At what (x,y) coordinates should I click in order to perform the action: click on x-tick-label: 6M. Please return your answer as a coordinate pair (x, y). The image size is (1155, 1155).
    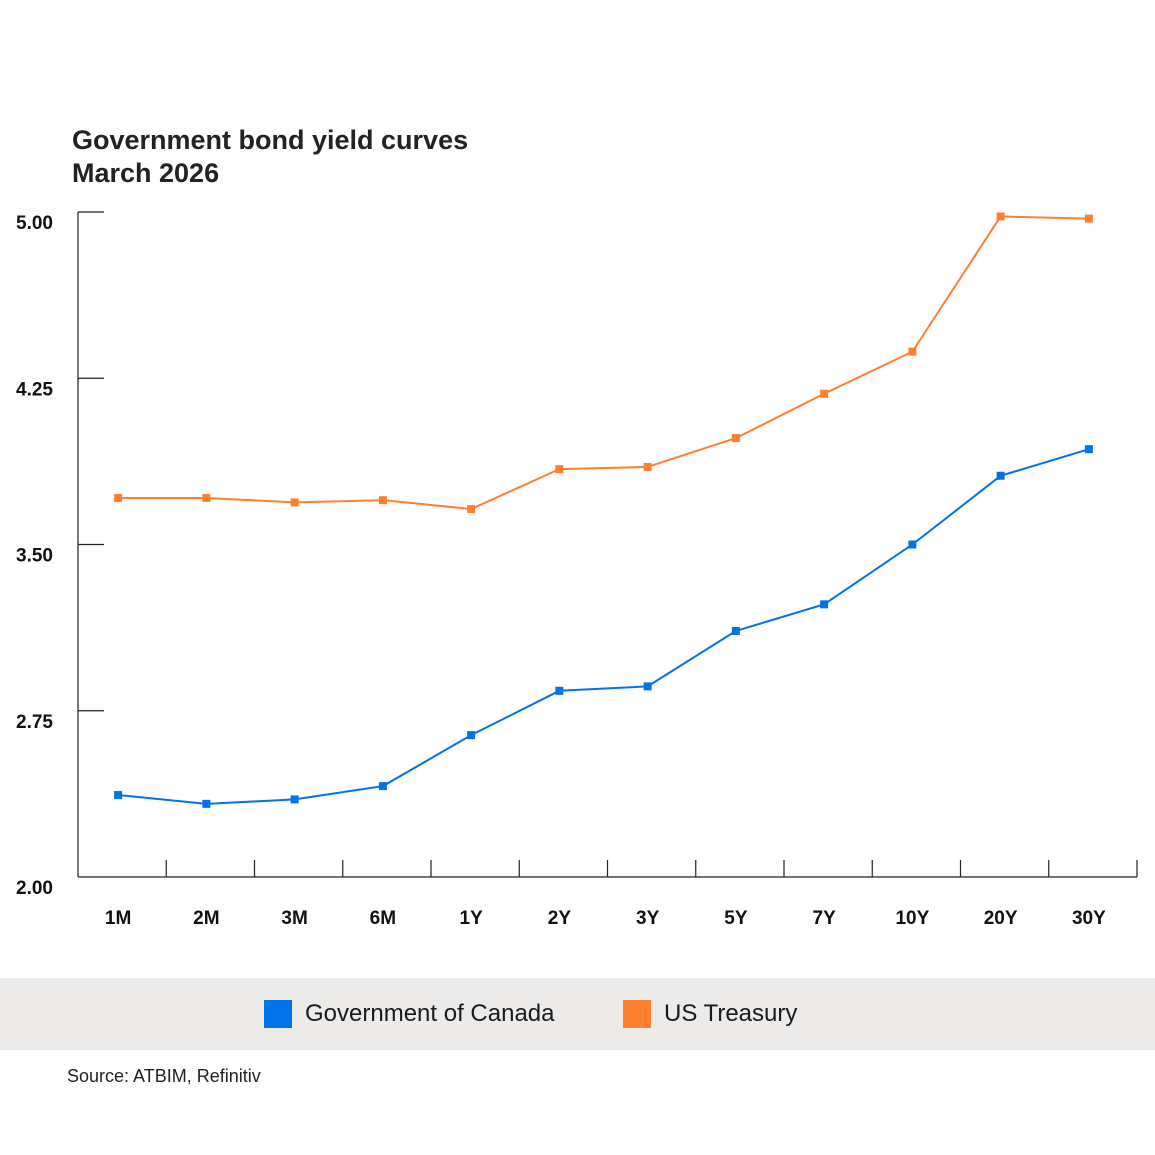
    Looking at the image, I should click on (383, 918).